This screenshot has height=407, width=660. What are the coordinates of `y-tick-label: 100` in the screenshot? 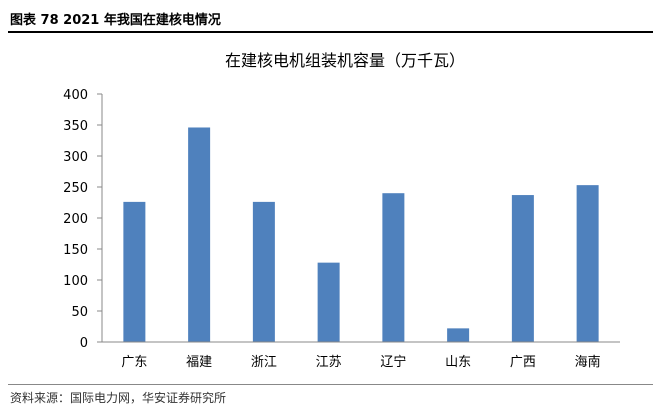 It's located at (75, 281).